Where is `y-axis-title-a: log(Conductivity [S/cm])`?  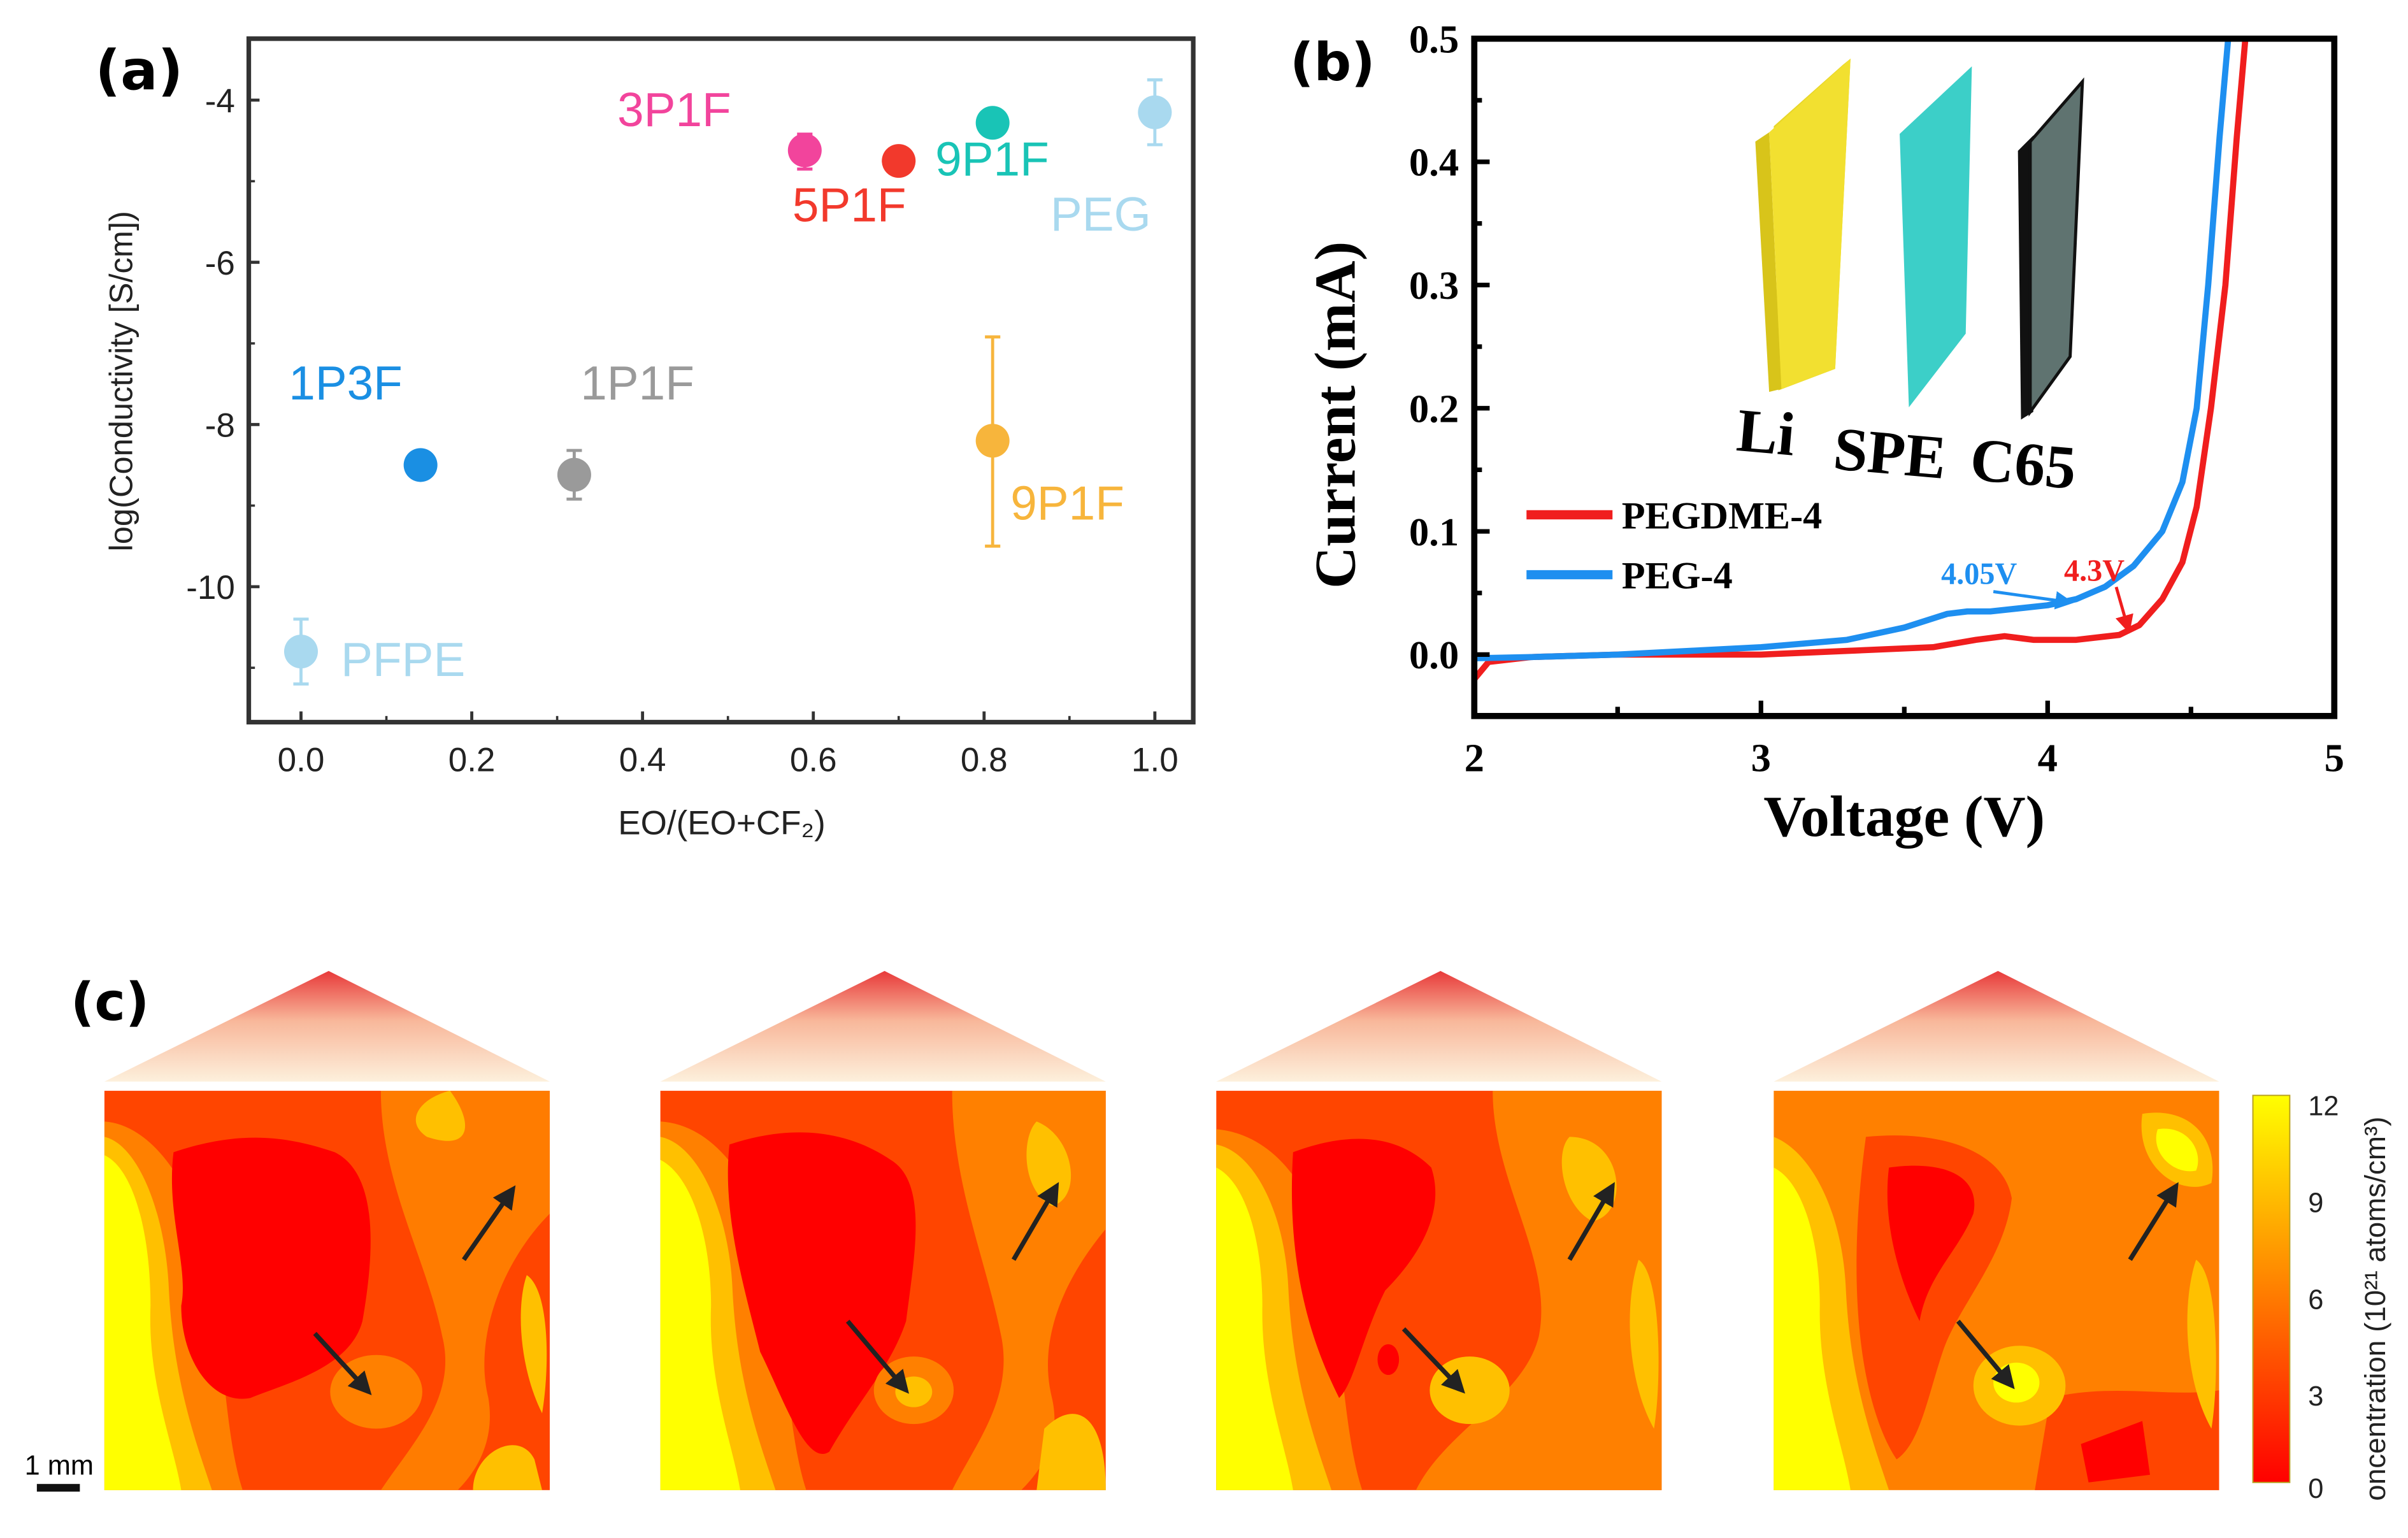 y-axis-title-a: log(Conductivity [S/cm]) is located at coordinates (121, 381).